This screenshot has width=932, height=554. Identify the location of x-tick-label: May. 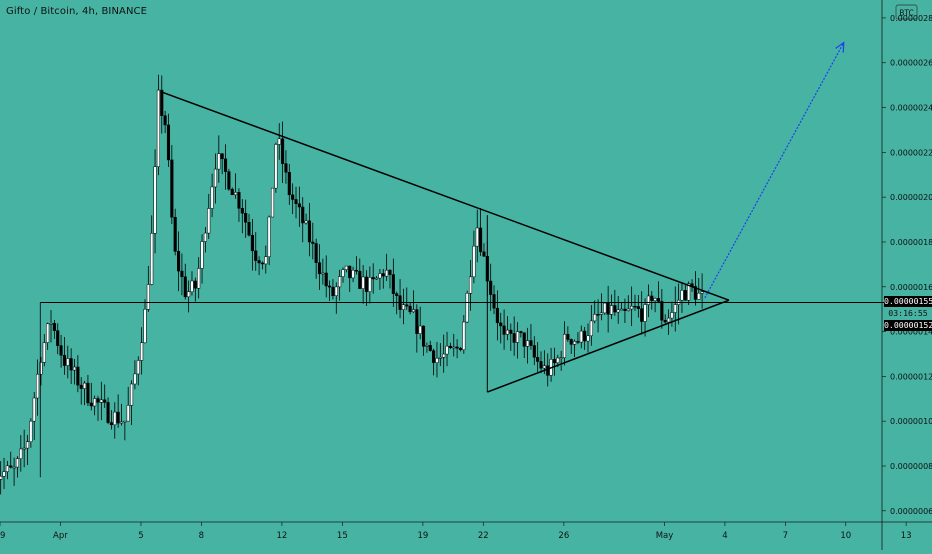
(665, 536).